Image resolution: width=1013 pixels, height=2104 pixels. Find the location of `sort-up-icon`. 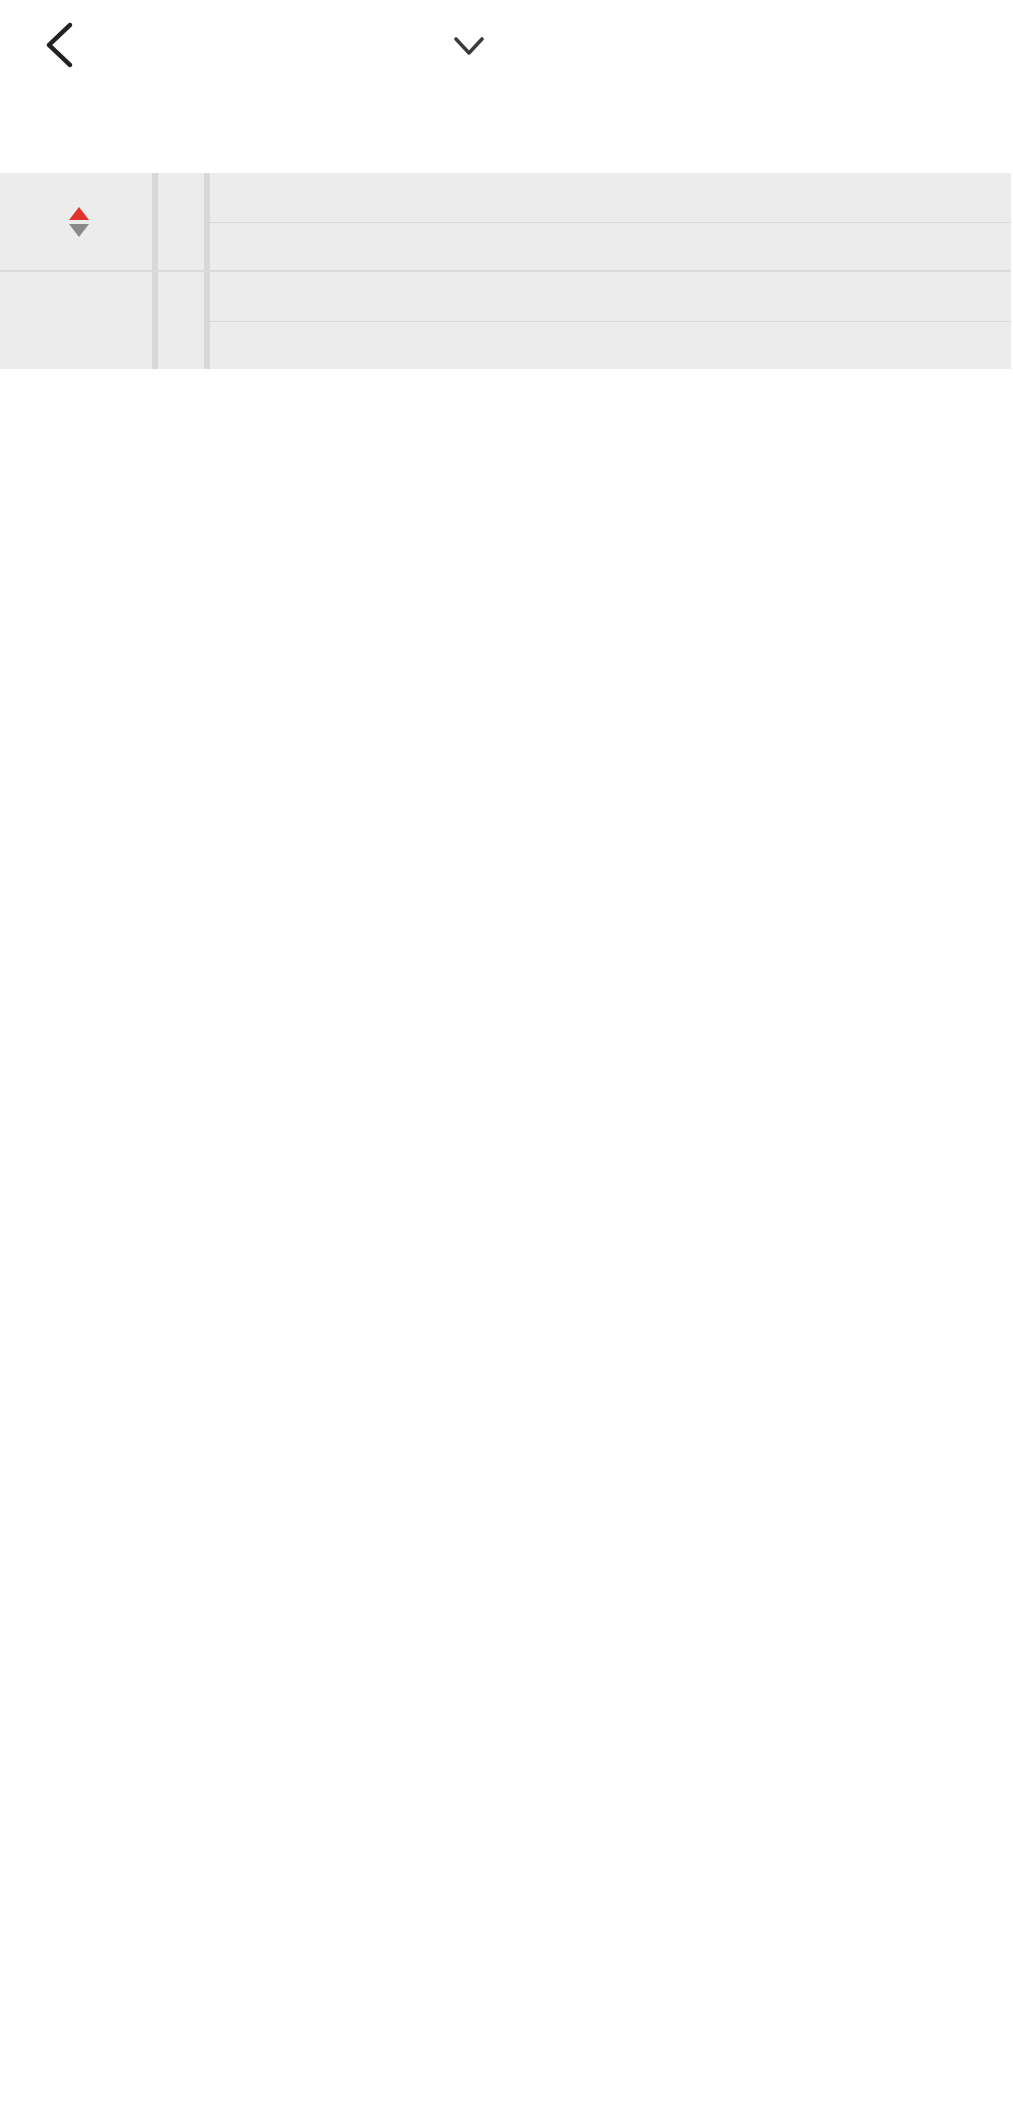

sort-up-icon is located at coordinates (79, 213).